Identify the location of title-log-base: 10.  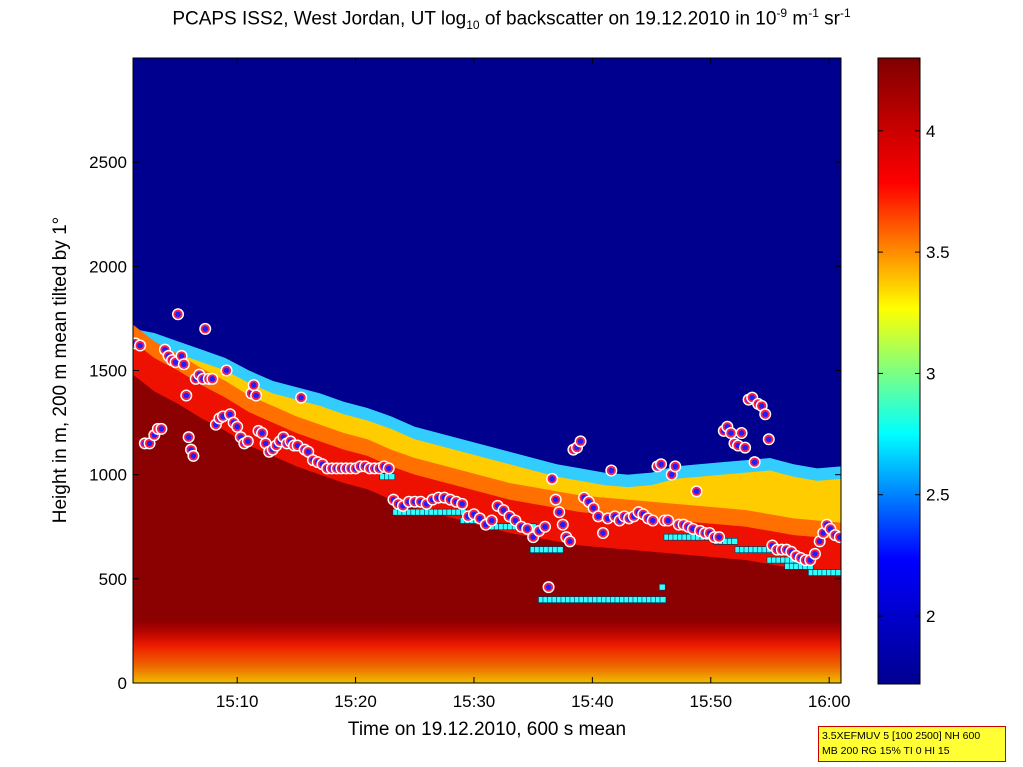
(473, 25).